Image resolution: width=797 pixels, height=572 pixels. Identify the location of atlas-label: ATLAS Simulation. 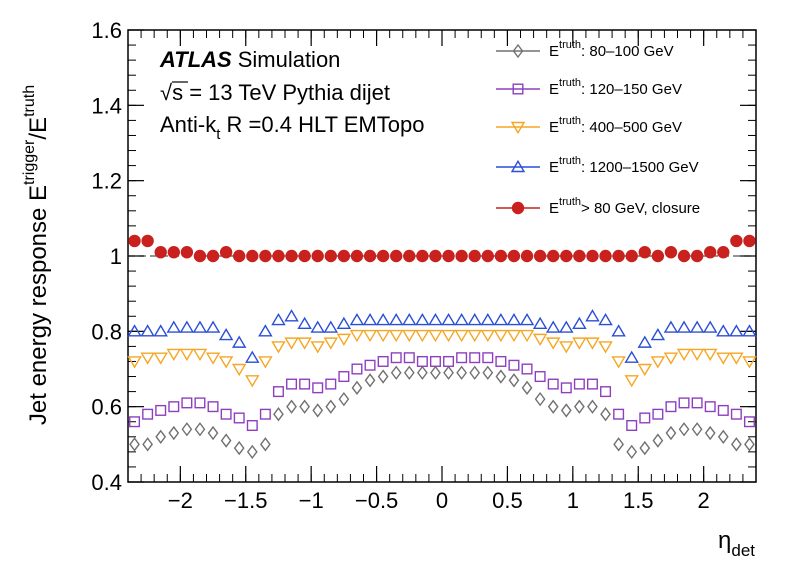
(249, 59).